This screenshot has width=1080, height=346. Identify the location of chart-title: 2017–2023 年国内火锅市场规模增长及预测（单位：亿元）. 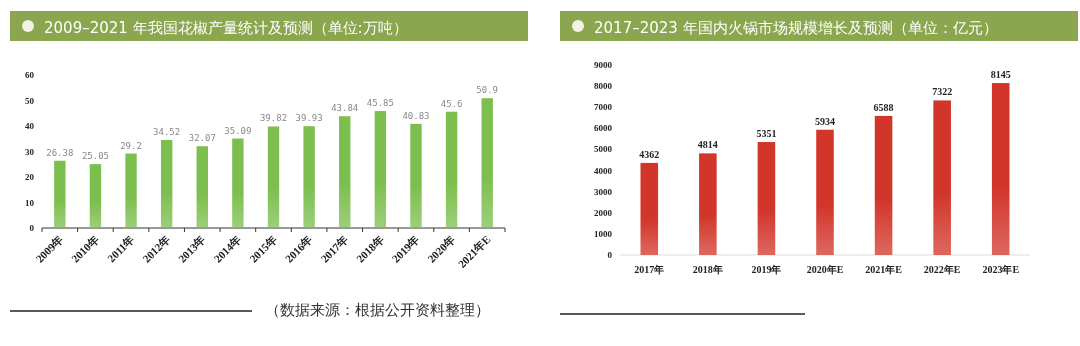
(796, 28).